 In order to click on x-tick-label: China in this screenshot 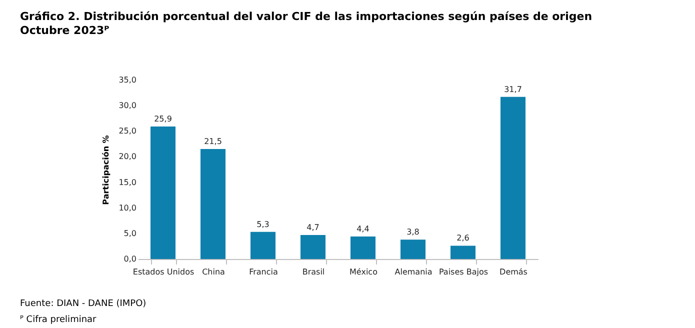, I will do `click(214, 272)`.